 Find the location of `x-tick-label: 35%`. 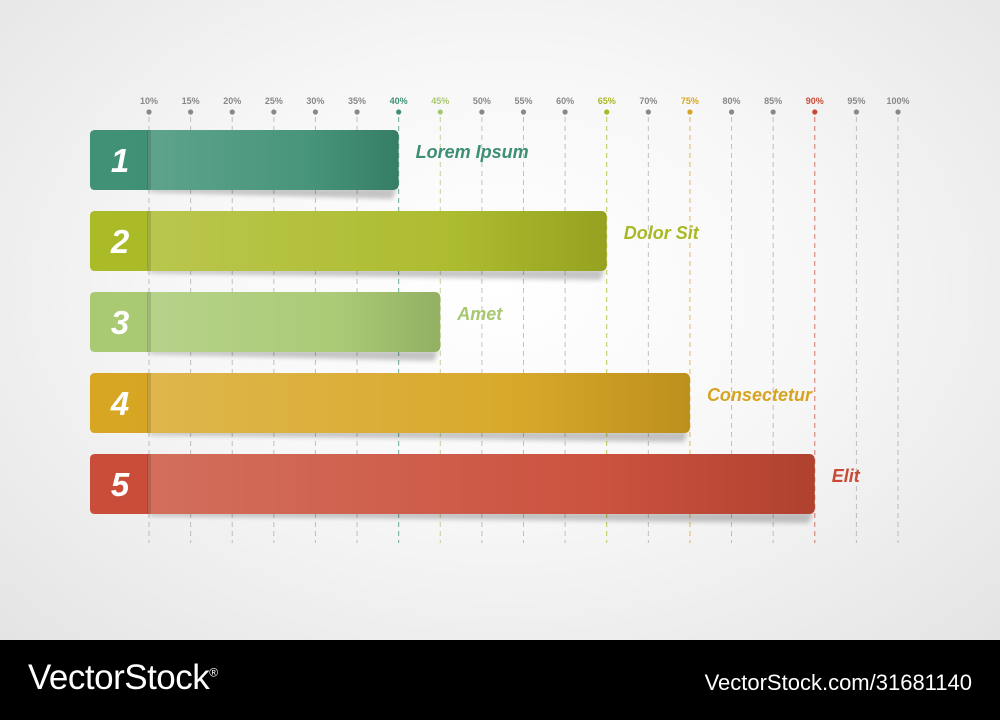

x-tick-label: 35% is located at coordinates (357, 101).